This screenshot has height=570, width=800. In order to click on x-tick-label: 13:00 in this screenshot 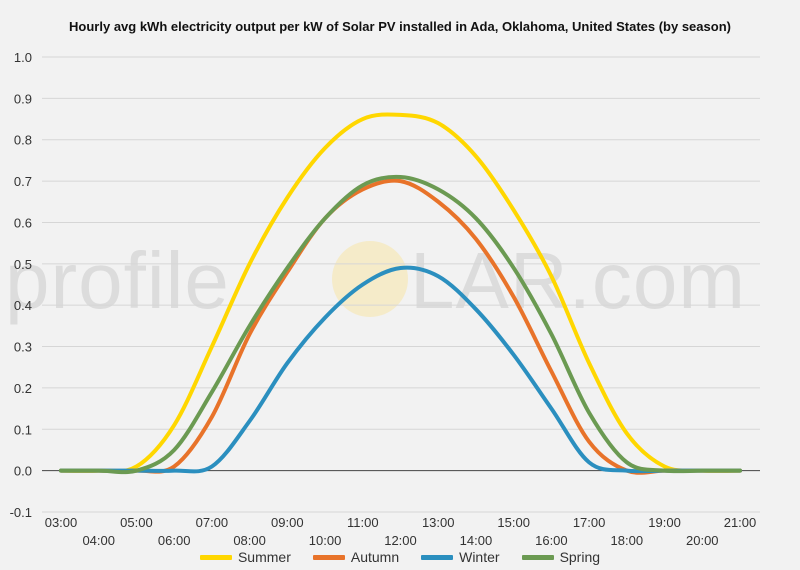, I will do `click(438, 522)`.